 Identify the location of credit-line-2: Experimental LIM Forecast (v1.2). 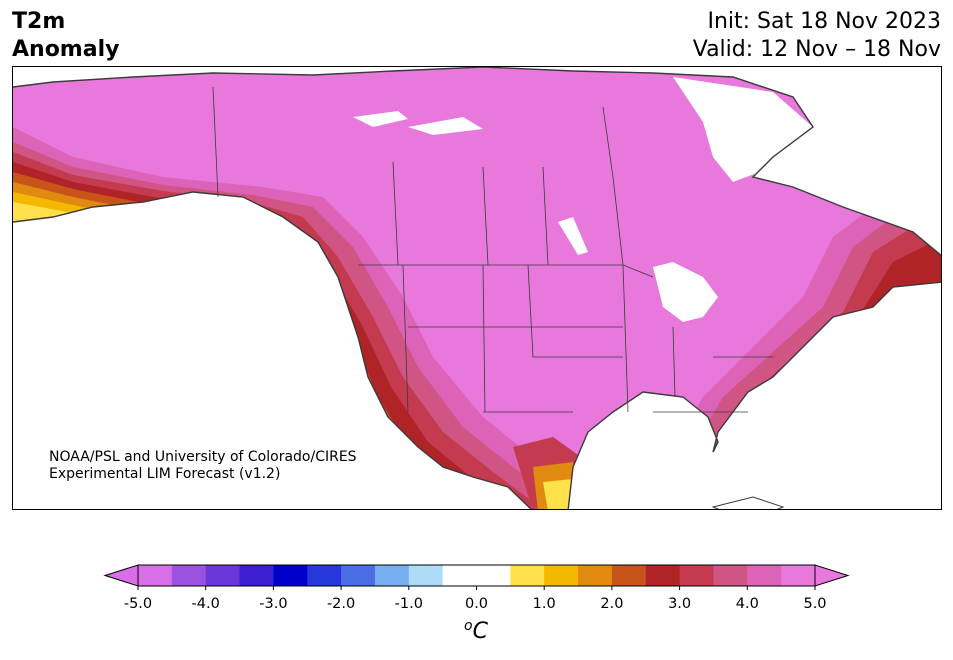
(165, 474).